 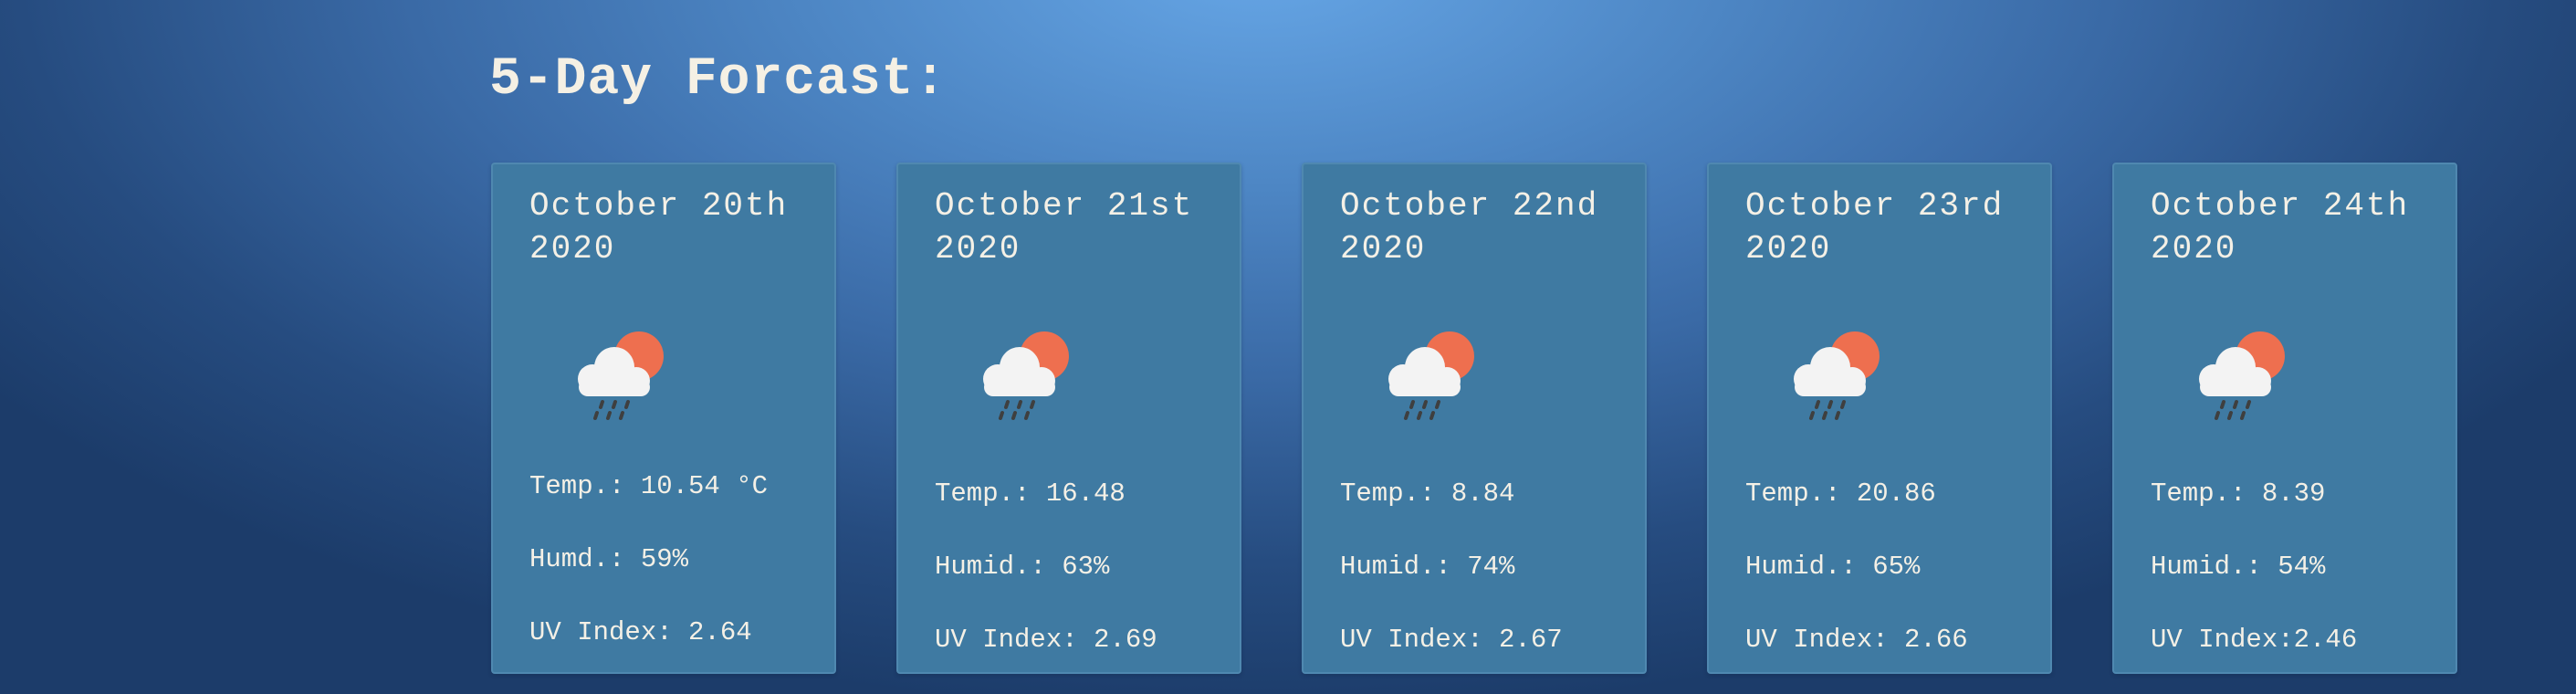 I want to click on forecast-date: October 22nd 2020, so click(x=1486, y=227).